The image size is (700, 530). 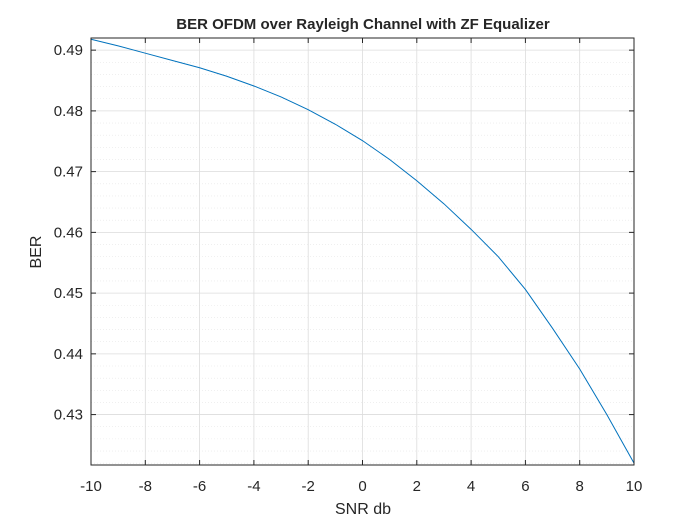 I want to click on y-axis-label: BER, so click(x=36, y=252).